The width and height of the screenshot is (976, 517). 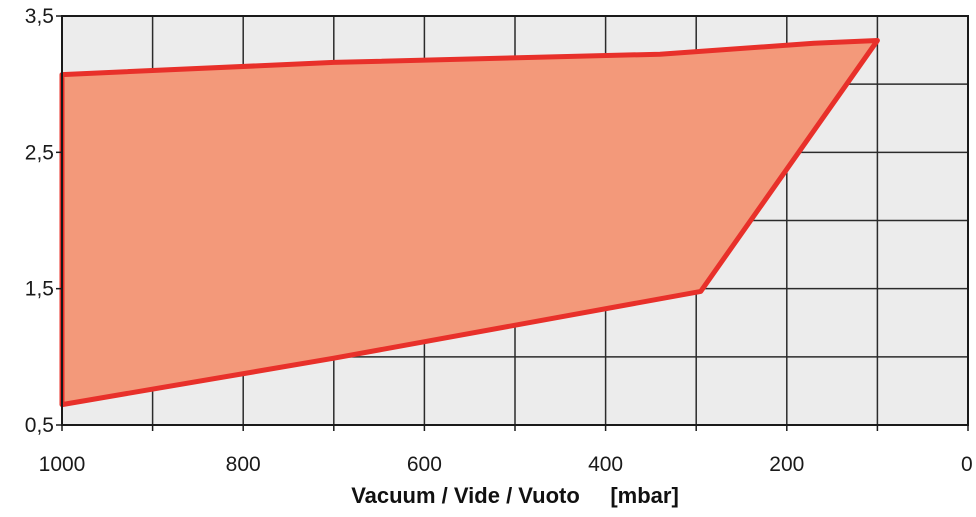 What do you see at coordinates (62, 464) in the screenshot?
I see `x-tick-label: 1000` at bounding box center [62, 464].